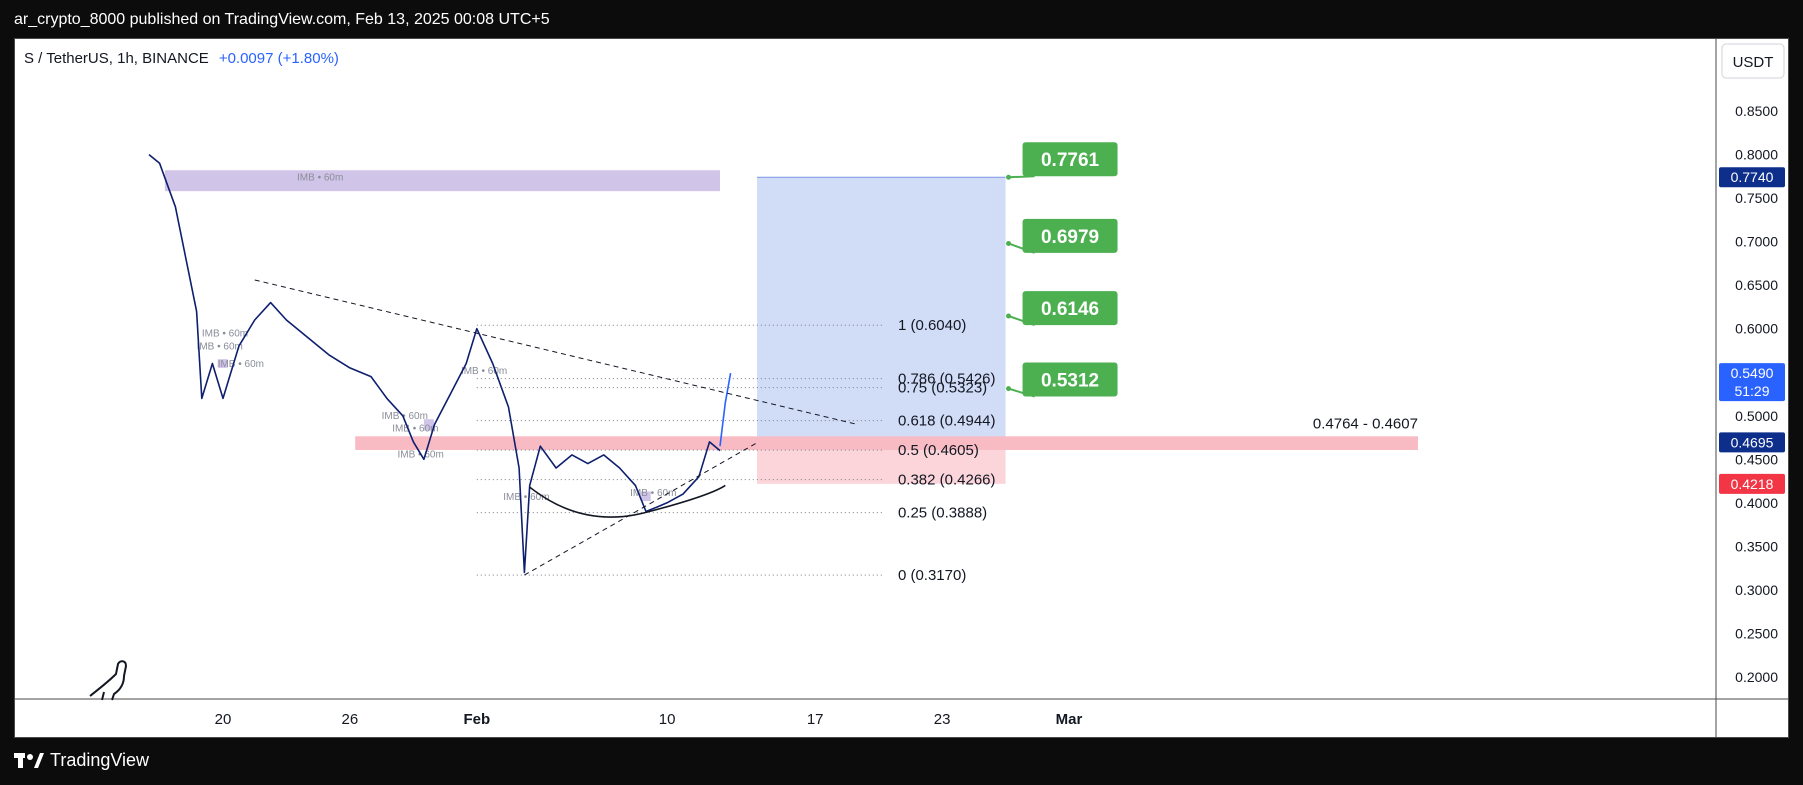 The image size is (1803, 785). I want to click on y-tick-label: 0.6500, so click(1756, 285).